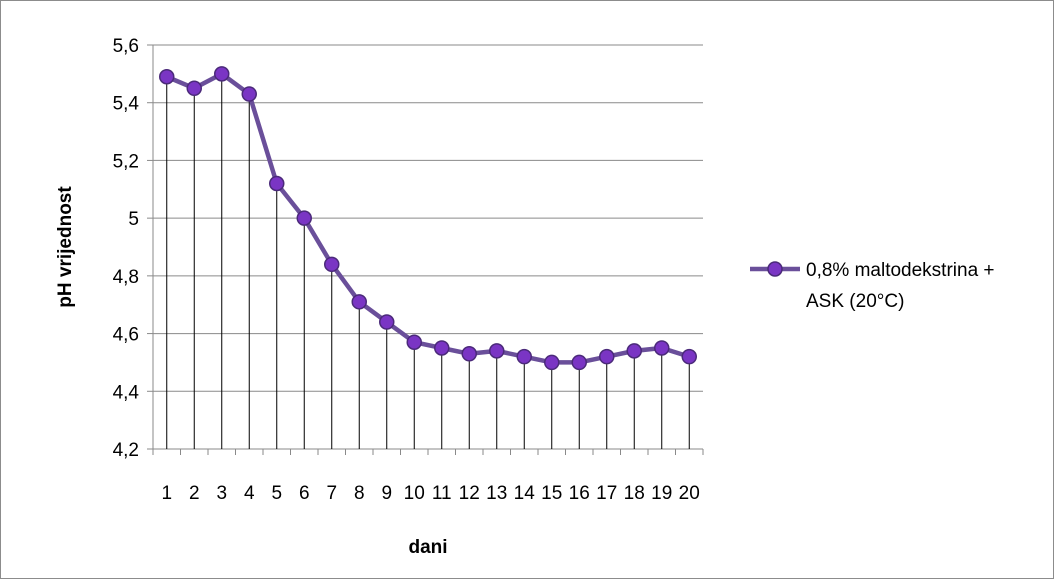 This screenshot has height=582, width=1056. Describe the element at coordinates (442, 493) in the screenshot. I see `x-tick-label: 11` at that location.